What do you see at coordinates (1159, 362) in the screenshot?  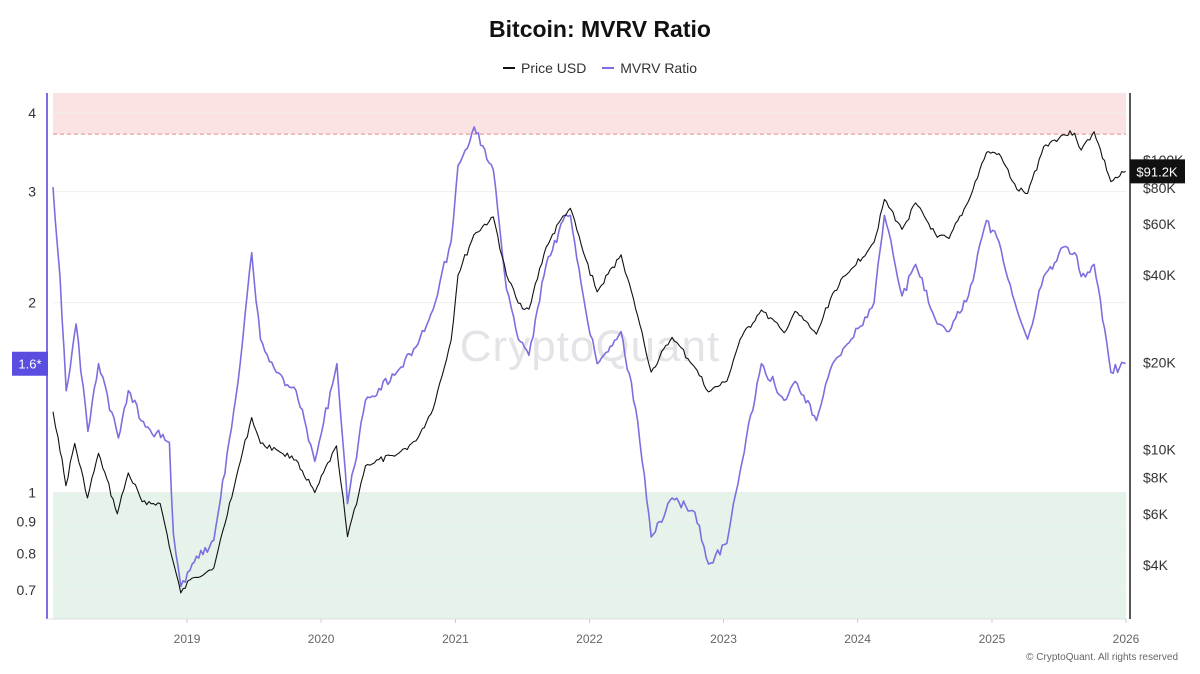 I see `right-tick-label-4: $20K` at bounding box center [1159, 362].